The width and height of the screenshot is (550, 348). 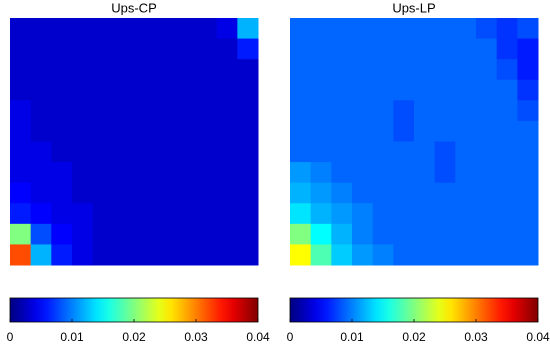 I want to click on colorbar-tick-label: 0.03, so click(x=196, y=337).